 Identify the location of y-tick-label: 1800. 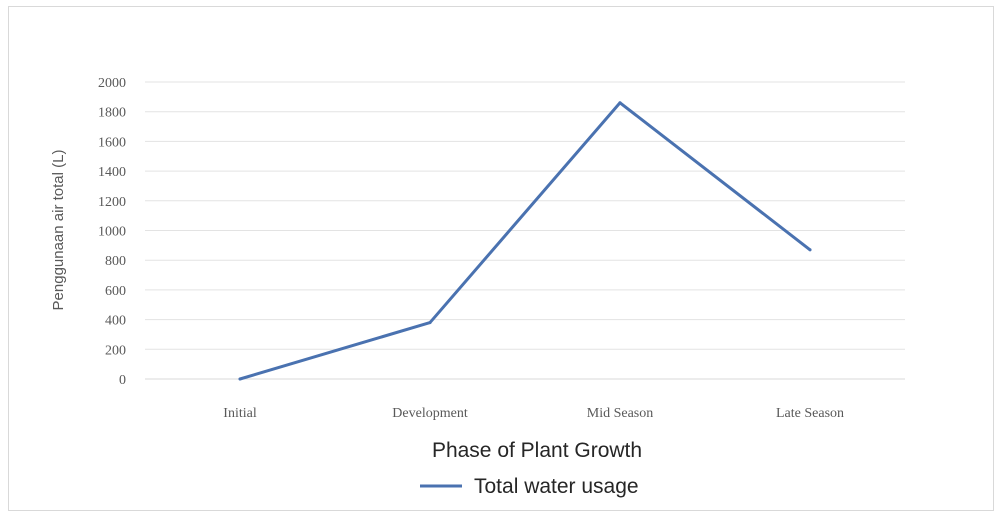
(112, 113).